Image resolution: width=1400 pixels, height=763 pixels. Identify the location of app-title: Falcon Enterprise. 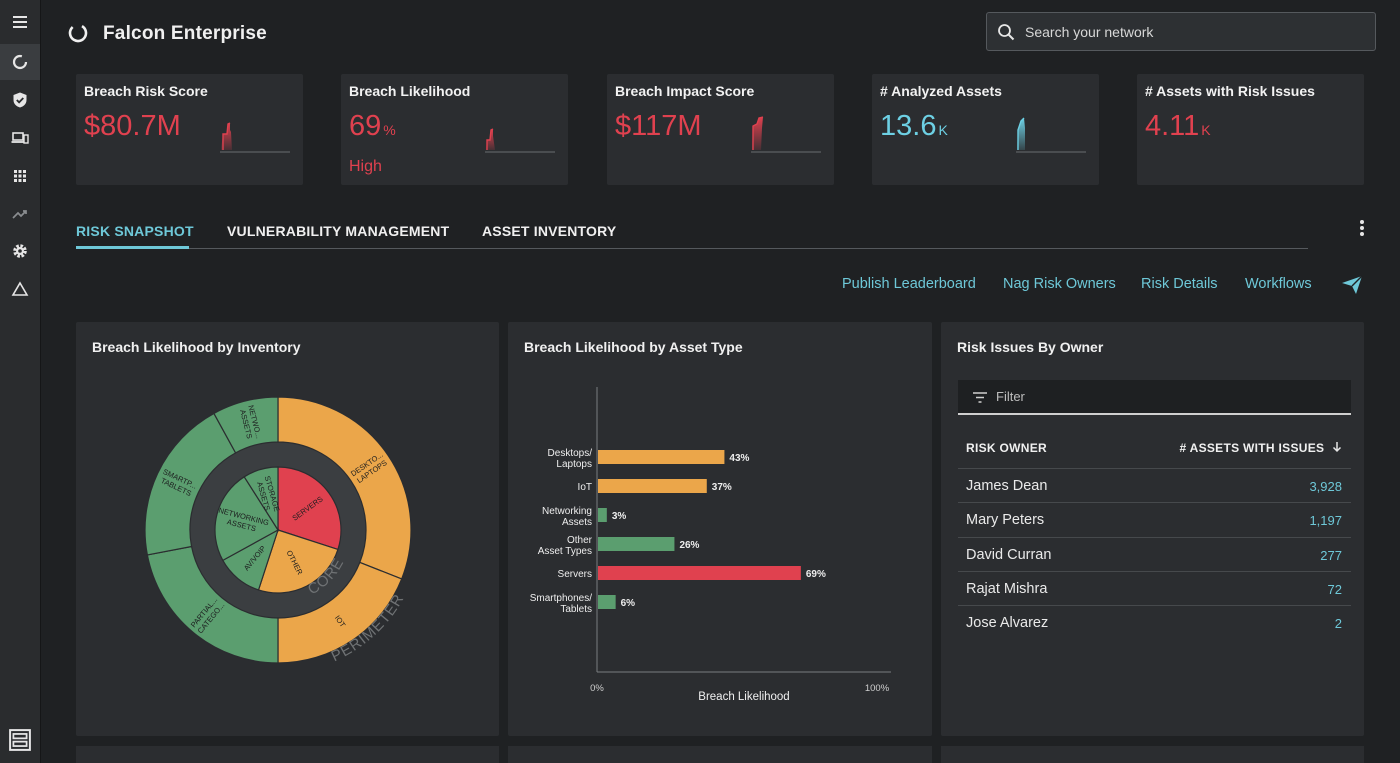
(185, 33).